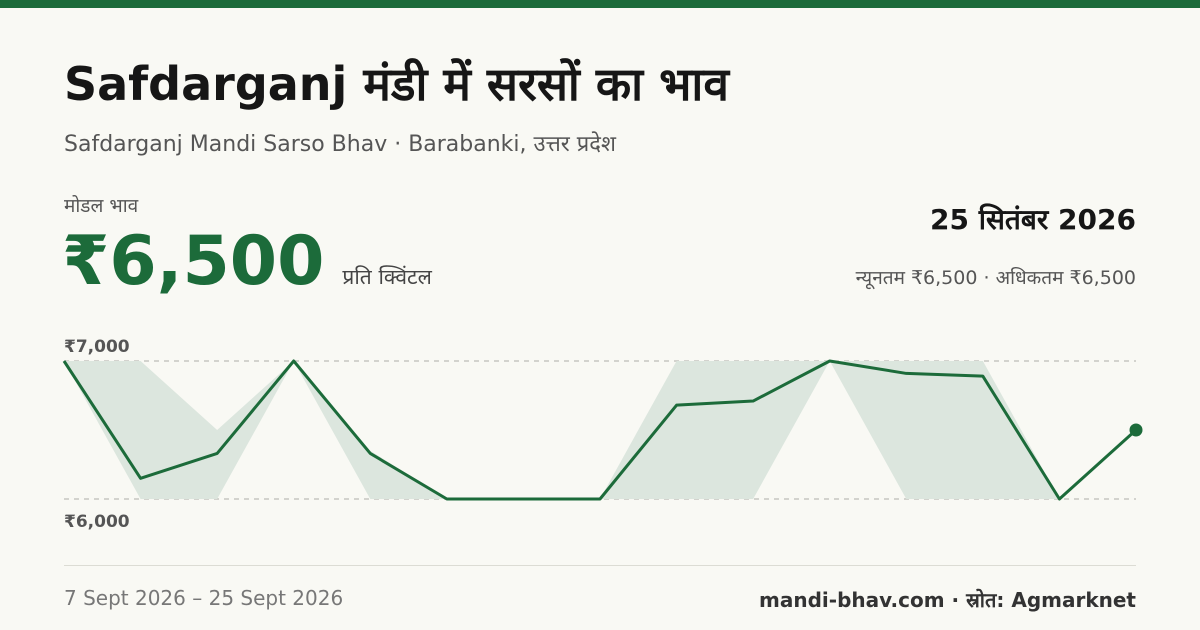 The width and height of the screenshot is (1200, 630). I want to click on page-title: Safdarganj मंडी में सरसों का भाव, so click(396, 84).